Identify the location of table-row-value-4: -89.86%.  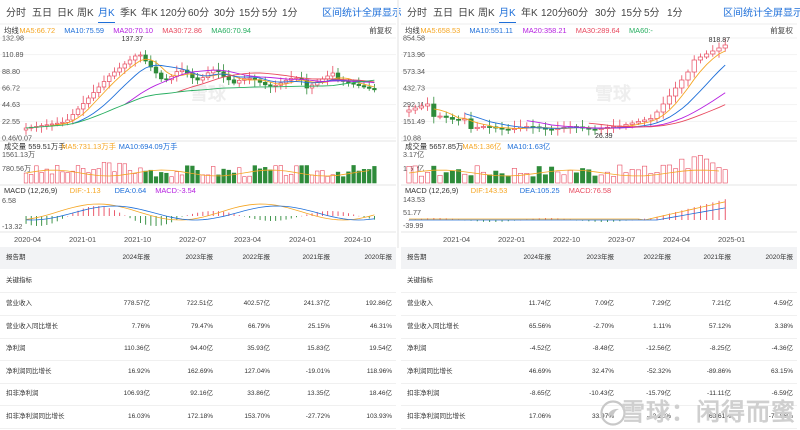
(718, 371).